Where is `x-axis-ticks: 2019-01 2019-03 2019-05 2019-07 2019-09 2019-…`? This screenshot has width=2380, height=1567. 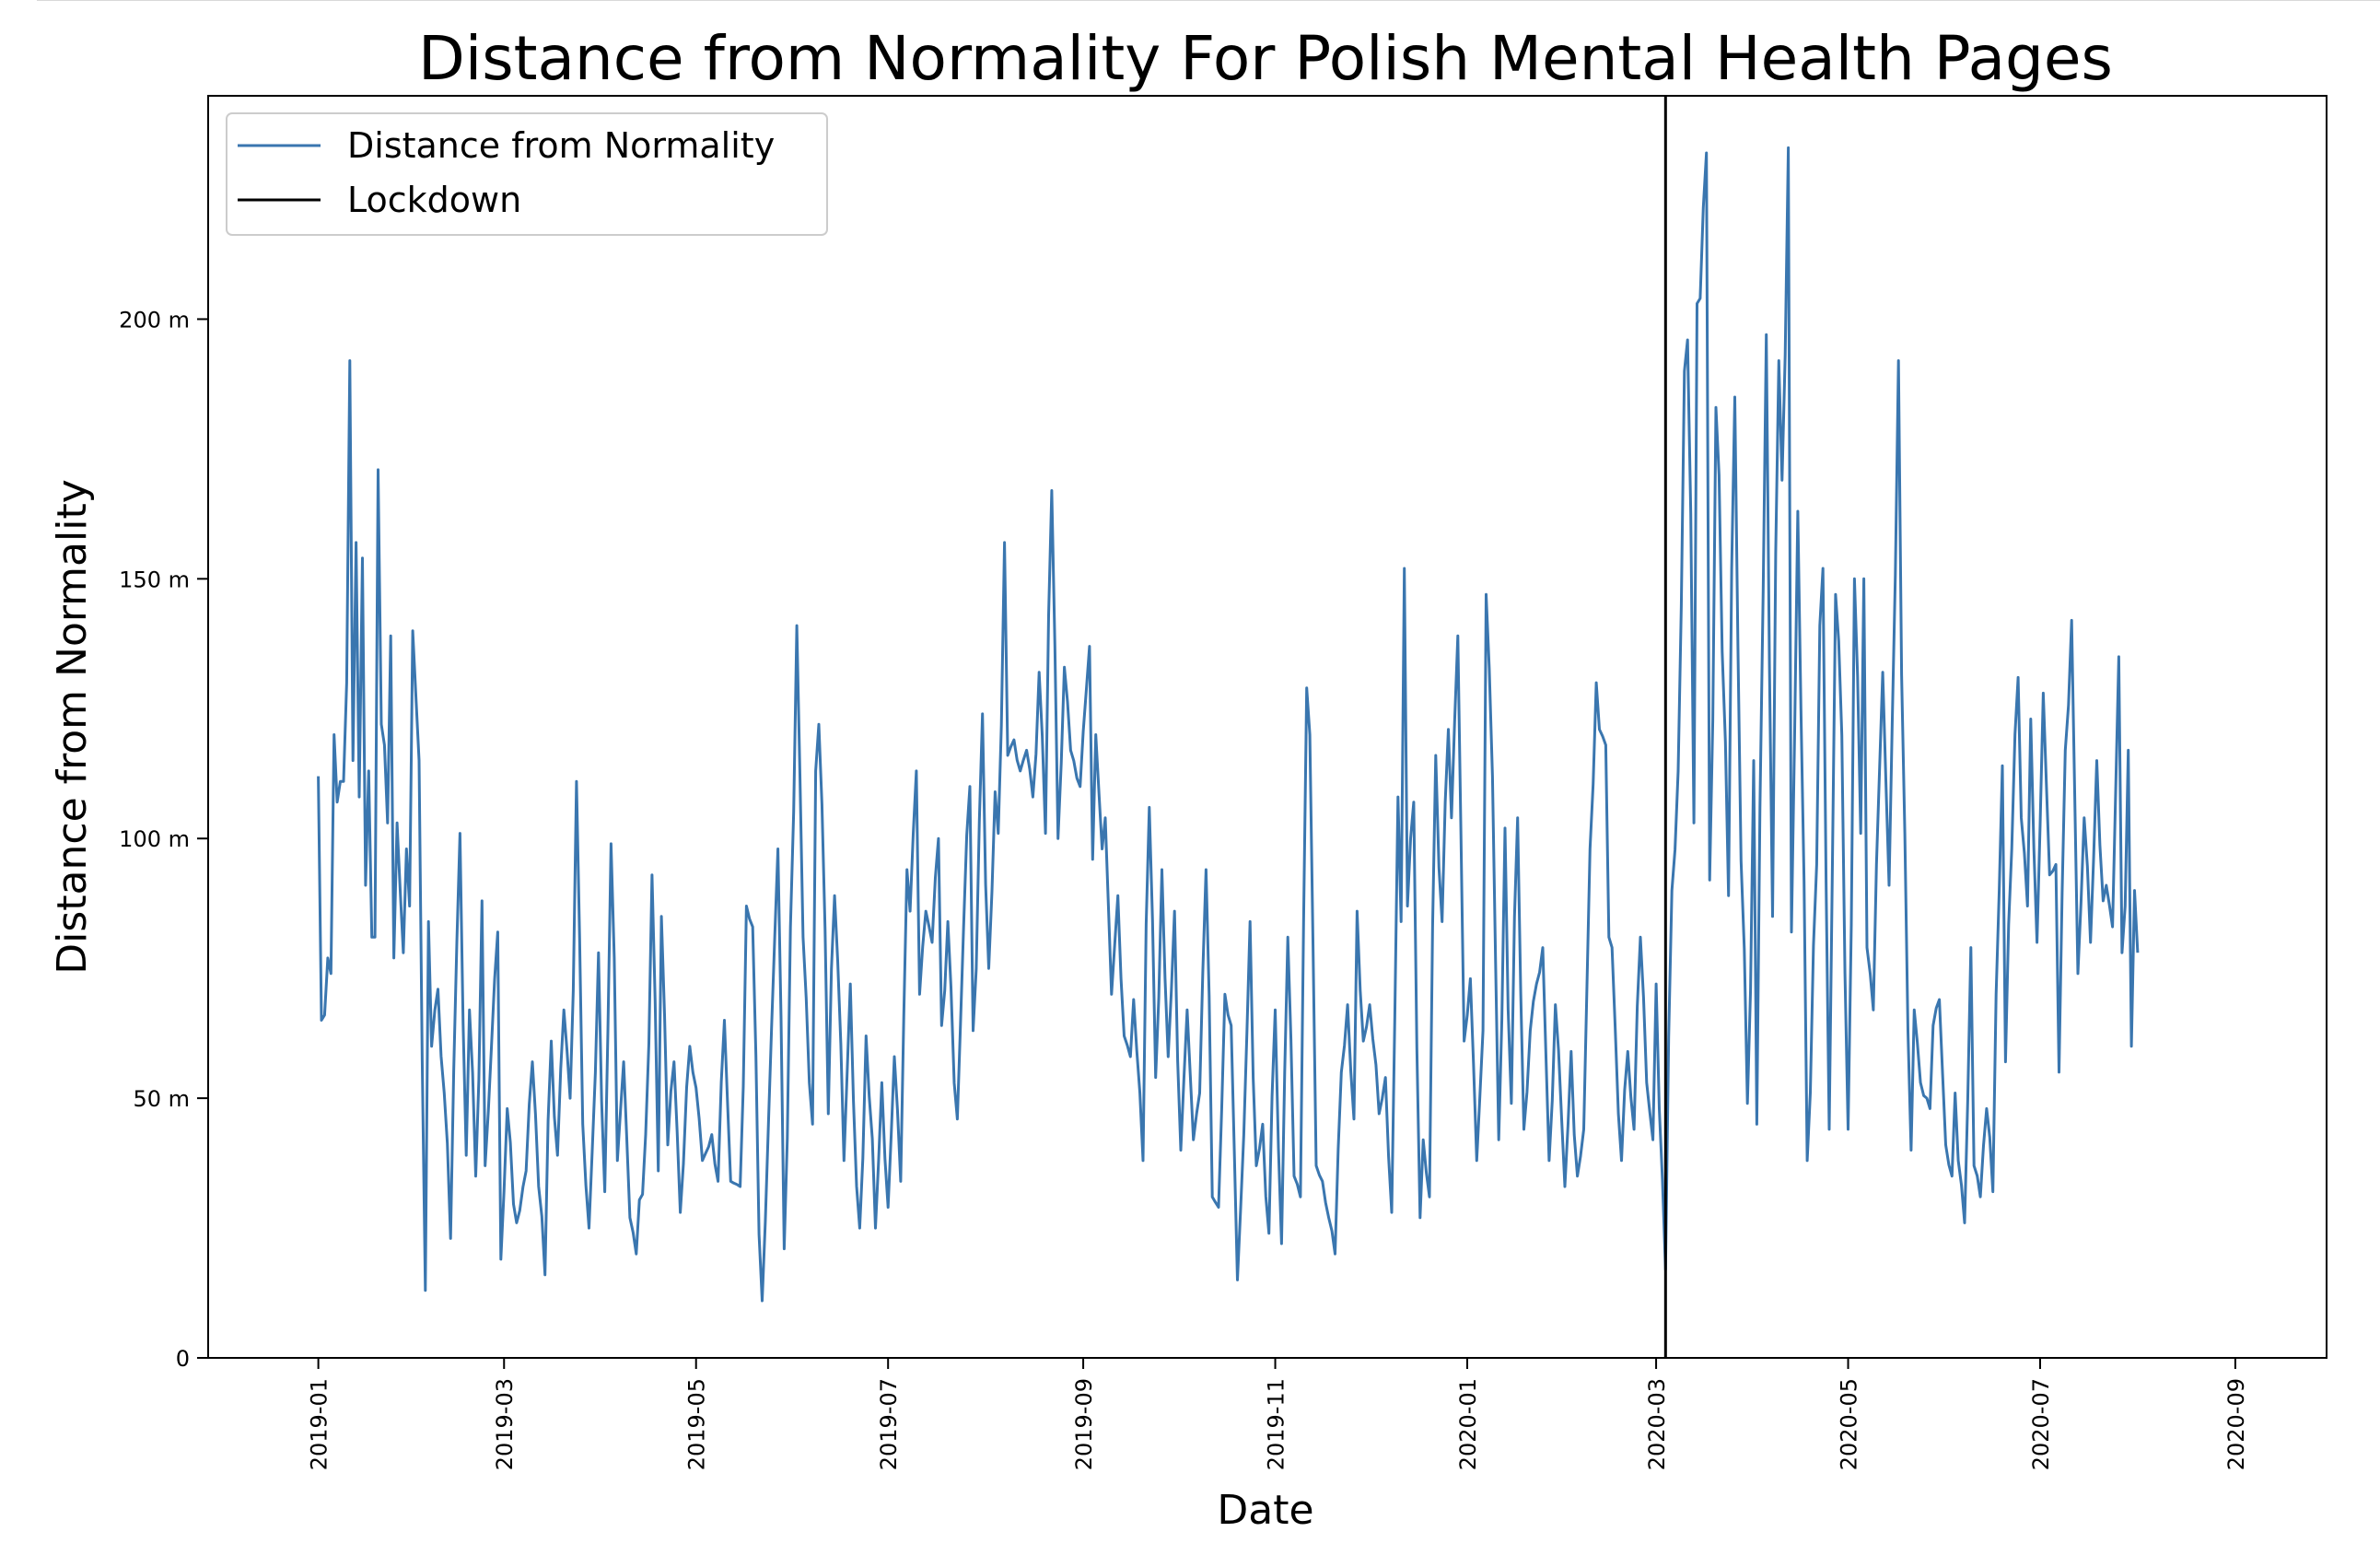 x-axis-ticks: 2019-01 2019-03 2019-05 2019-07 2019-09 2019-… is located at coordinates (1278, 1414).